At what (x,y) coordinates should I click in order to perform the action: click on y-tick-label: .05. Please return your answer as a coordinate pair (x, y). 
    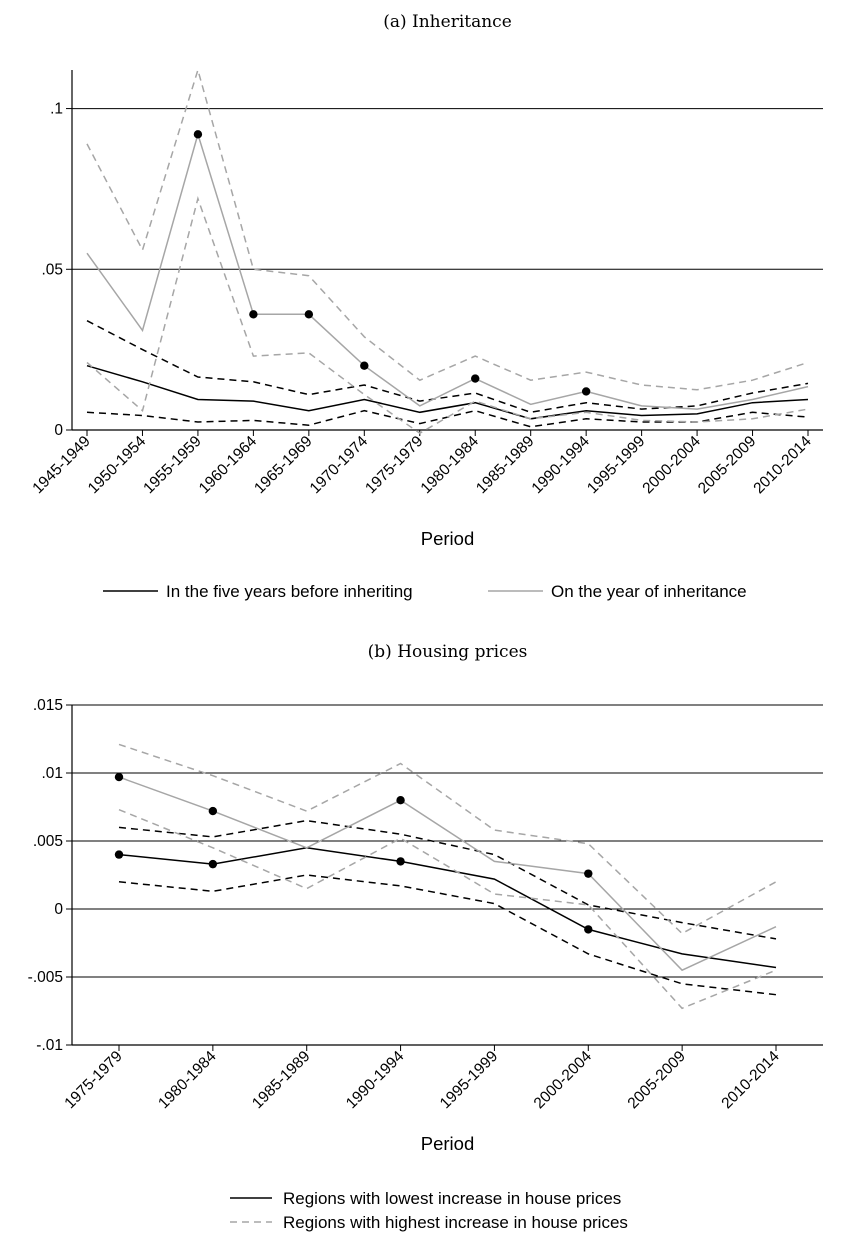
    Looking at the image, I should click on (52, 269).